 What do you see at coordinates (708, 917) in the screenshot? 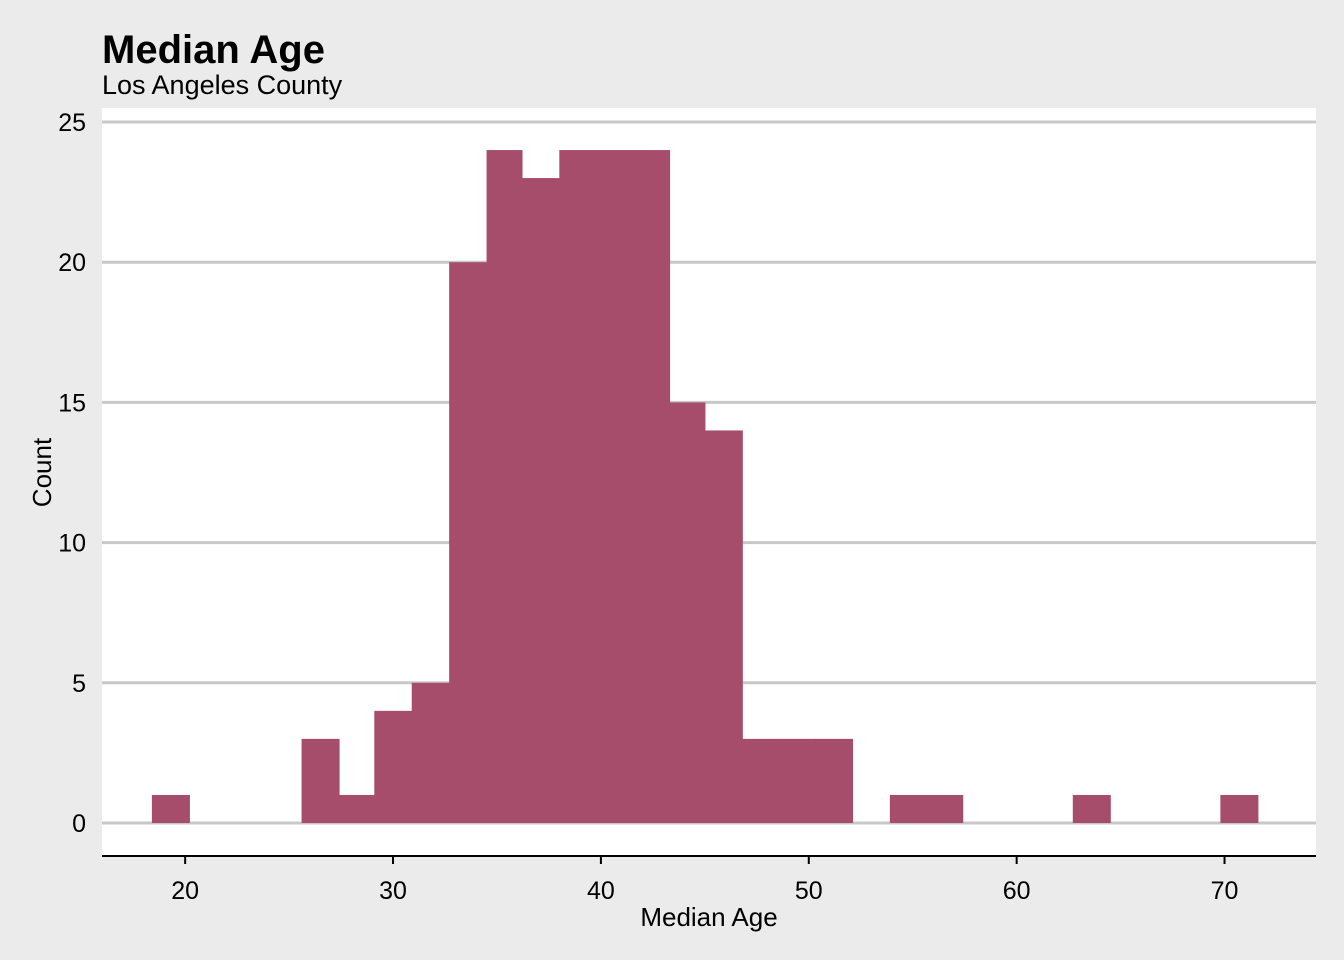
I see `x-axis-label: Median Age` at bounding box center [708, 917].